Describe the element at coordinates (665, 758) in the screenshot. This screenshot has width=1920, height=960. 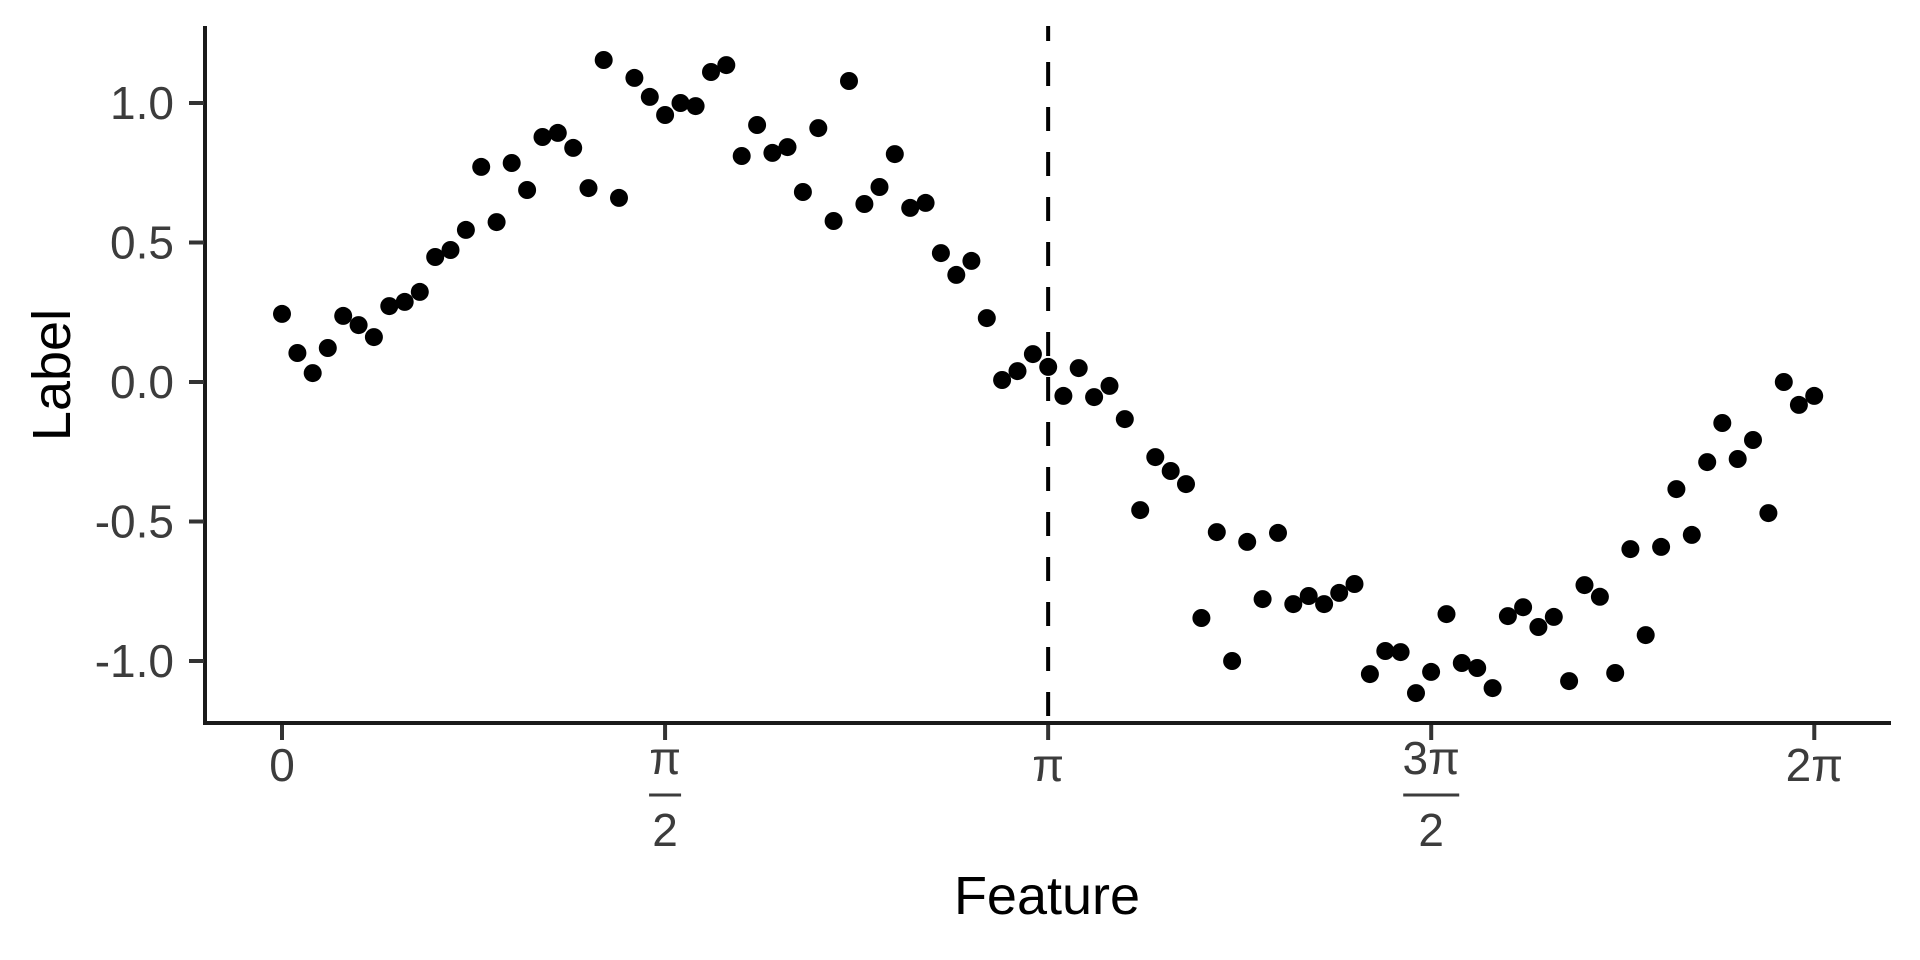
I see `x-tick-label-numerator: π` at that location.